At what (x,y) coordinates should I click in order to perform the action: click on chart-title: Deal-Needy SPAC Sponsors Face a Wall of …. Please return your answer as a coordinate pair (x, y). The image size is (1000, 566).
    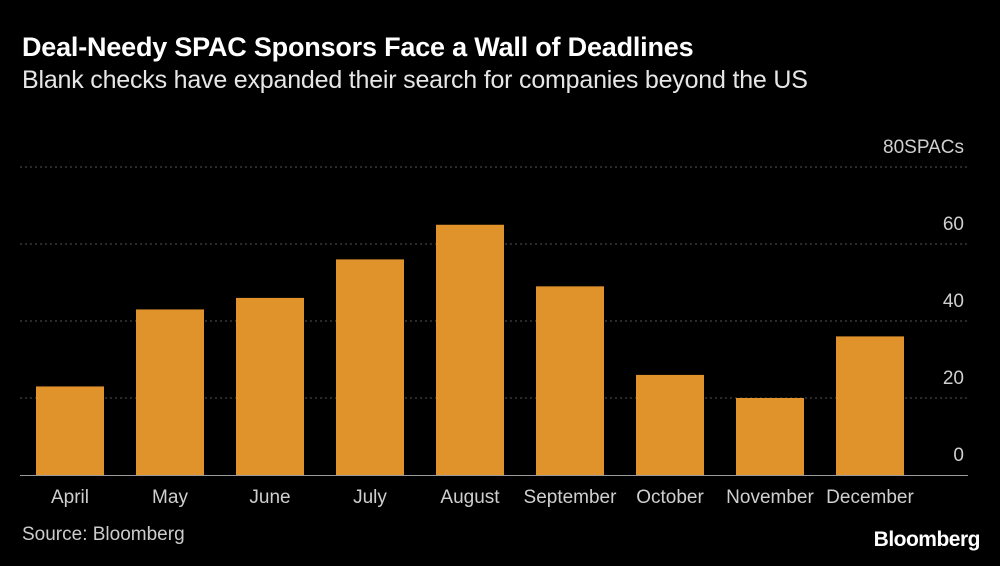
    Looking at the image, I should click on (358, 47).